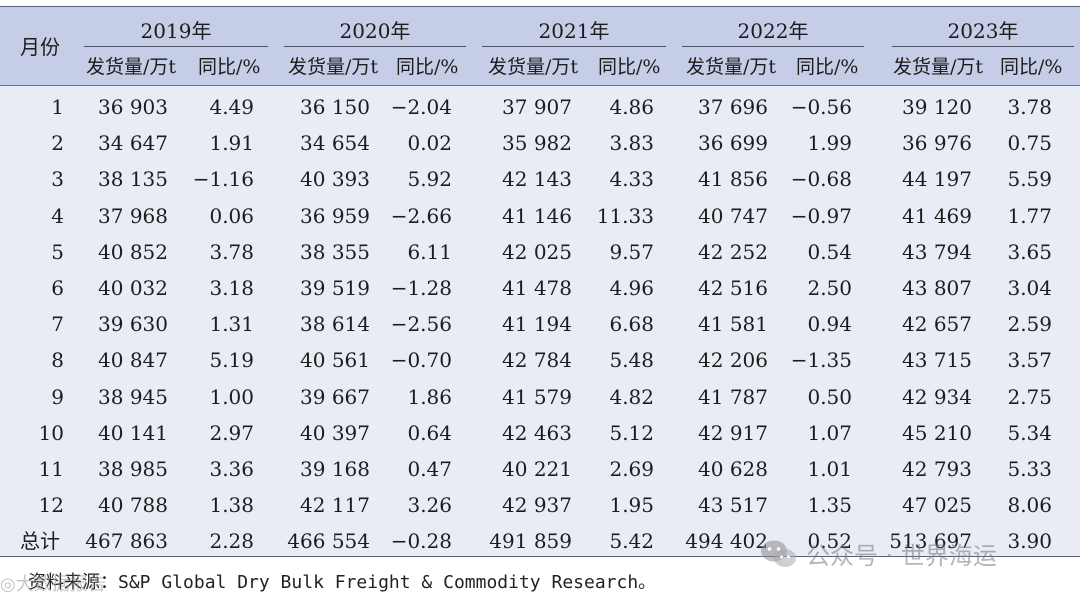 This screenshot has height=600, width=1080. What do you see at coordinates (937, 324) in the screenshot?
I see `shipment-value: 42 657` at bounding box center [937, 324].